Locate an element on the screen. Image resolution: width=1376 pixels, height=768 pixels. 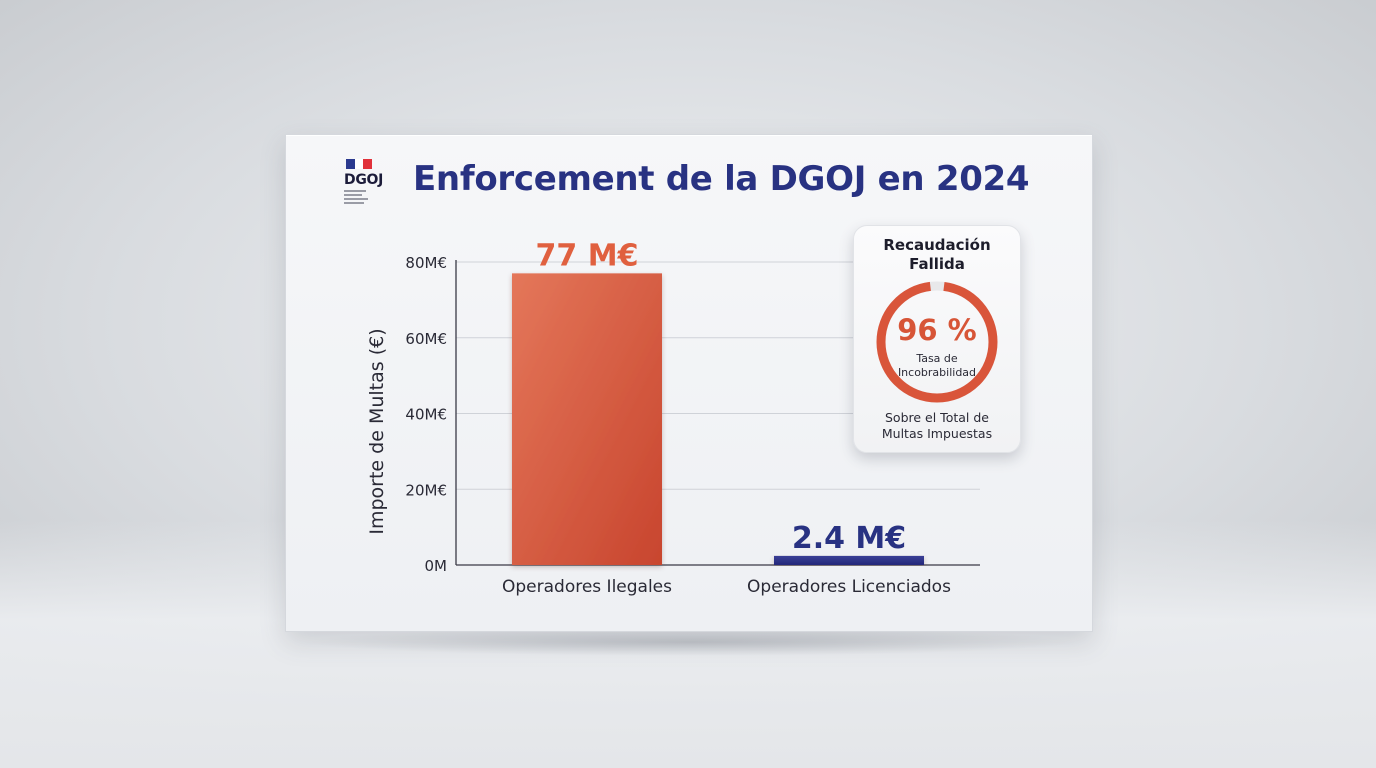
kpi-percent: 96 % is located at coordinates (937, 330).